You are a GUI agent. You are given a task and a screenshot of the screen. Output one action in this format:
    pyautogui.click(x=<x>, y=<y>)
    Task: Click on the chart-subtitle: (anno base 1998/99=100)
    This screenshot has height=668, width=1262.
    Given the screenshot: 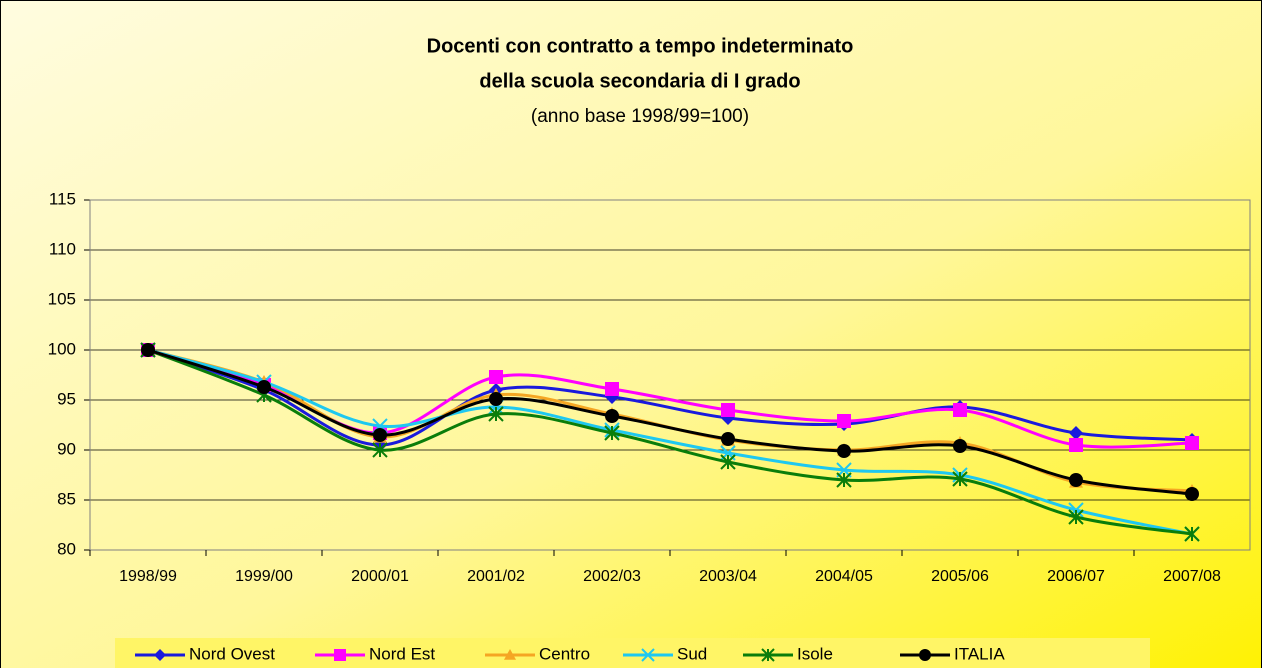 What is the action you would take?
    pyautogui.click(x=640, y=116)
    